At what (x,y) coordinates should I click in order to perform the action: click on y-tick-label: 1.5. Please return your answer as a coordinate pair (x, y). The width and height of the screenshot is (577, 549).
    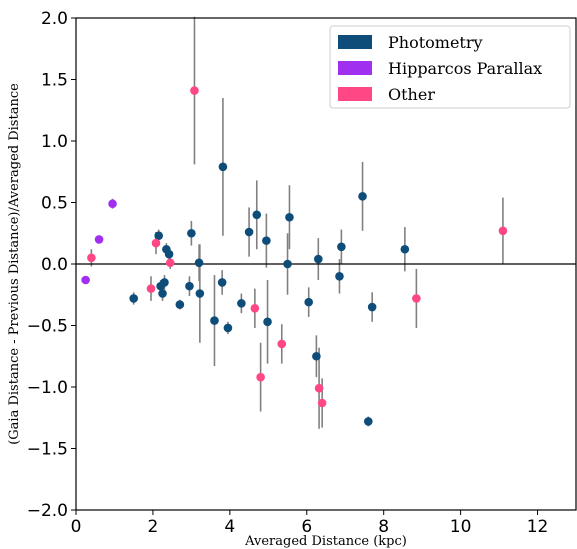
    Looking at the image, I should click on (54, 81).